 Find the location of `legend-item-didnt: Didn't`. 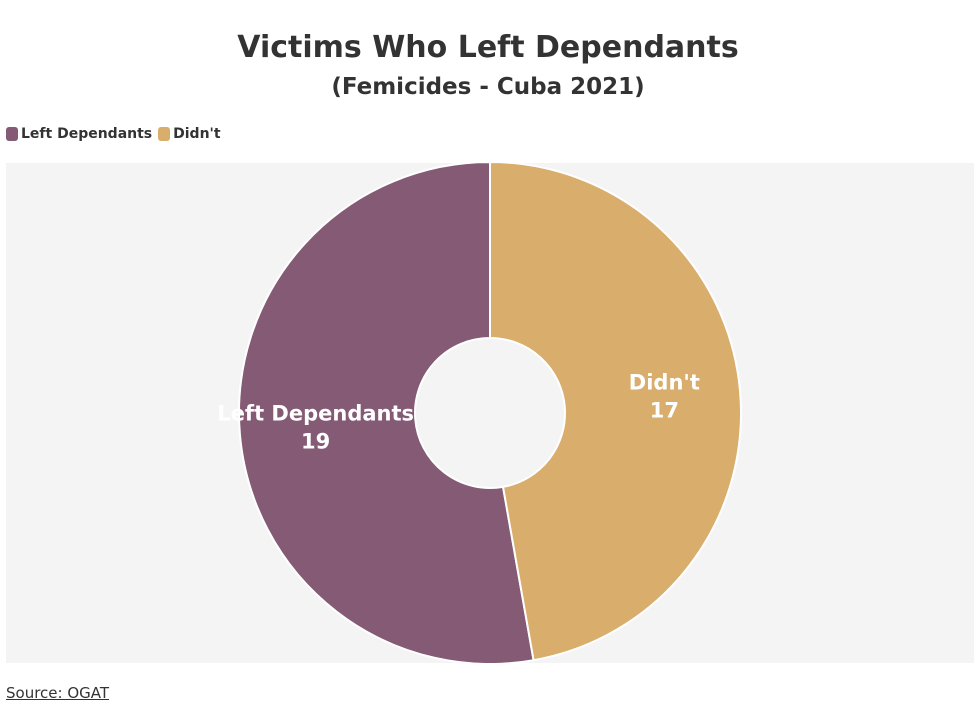

legend-item-didnt: Didn't is located at coordinates (189, 134).